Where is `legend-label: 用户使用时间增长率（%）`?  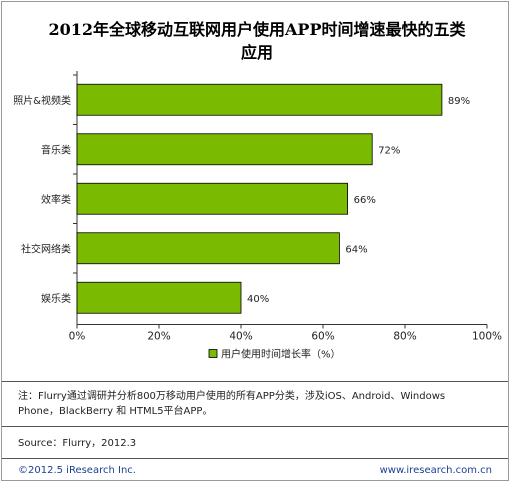 legend-label: 用户使用时间增长率（%） is located at coordinates (281, 354).